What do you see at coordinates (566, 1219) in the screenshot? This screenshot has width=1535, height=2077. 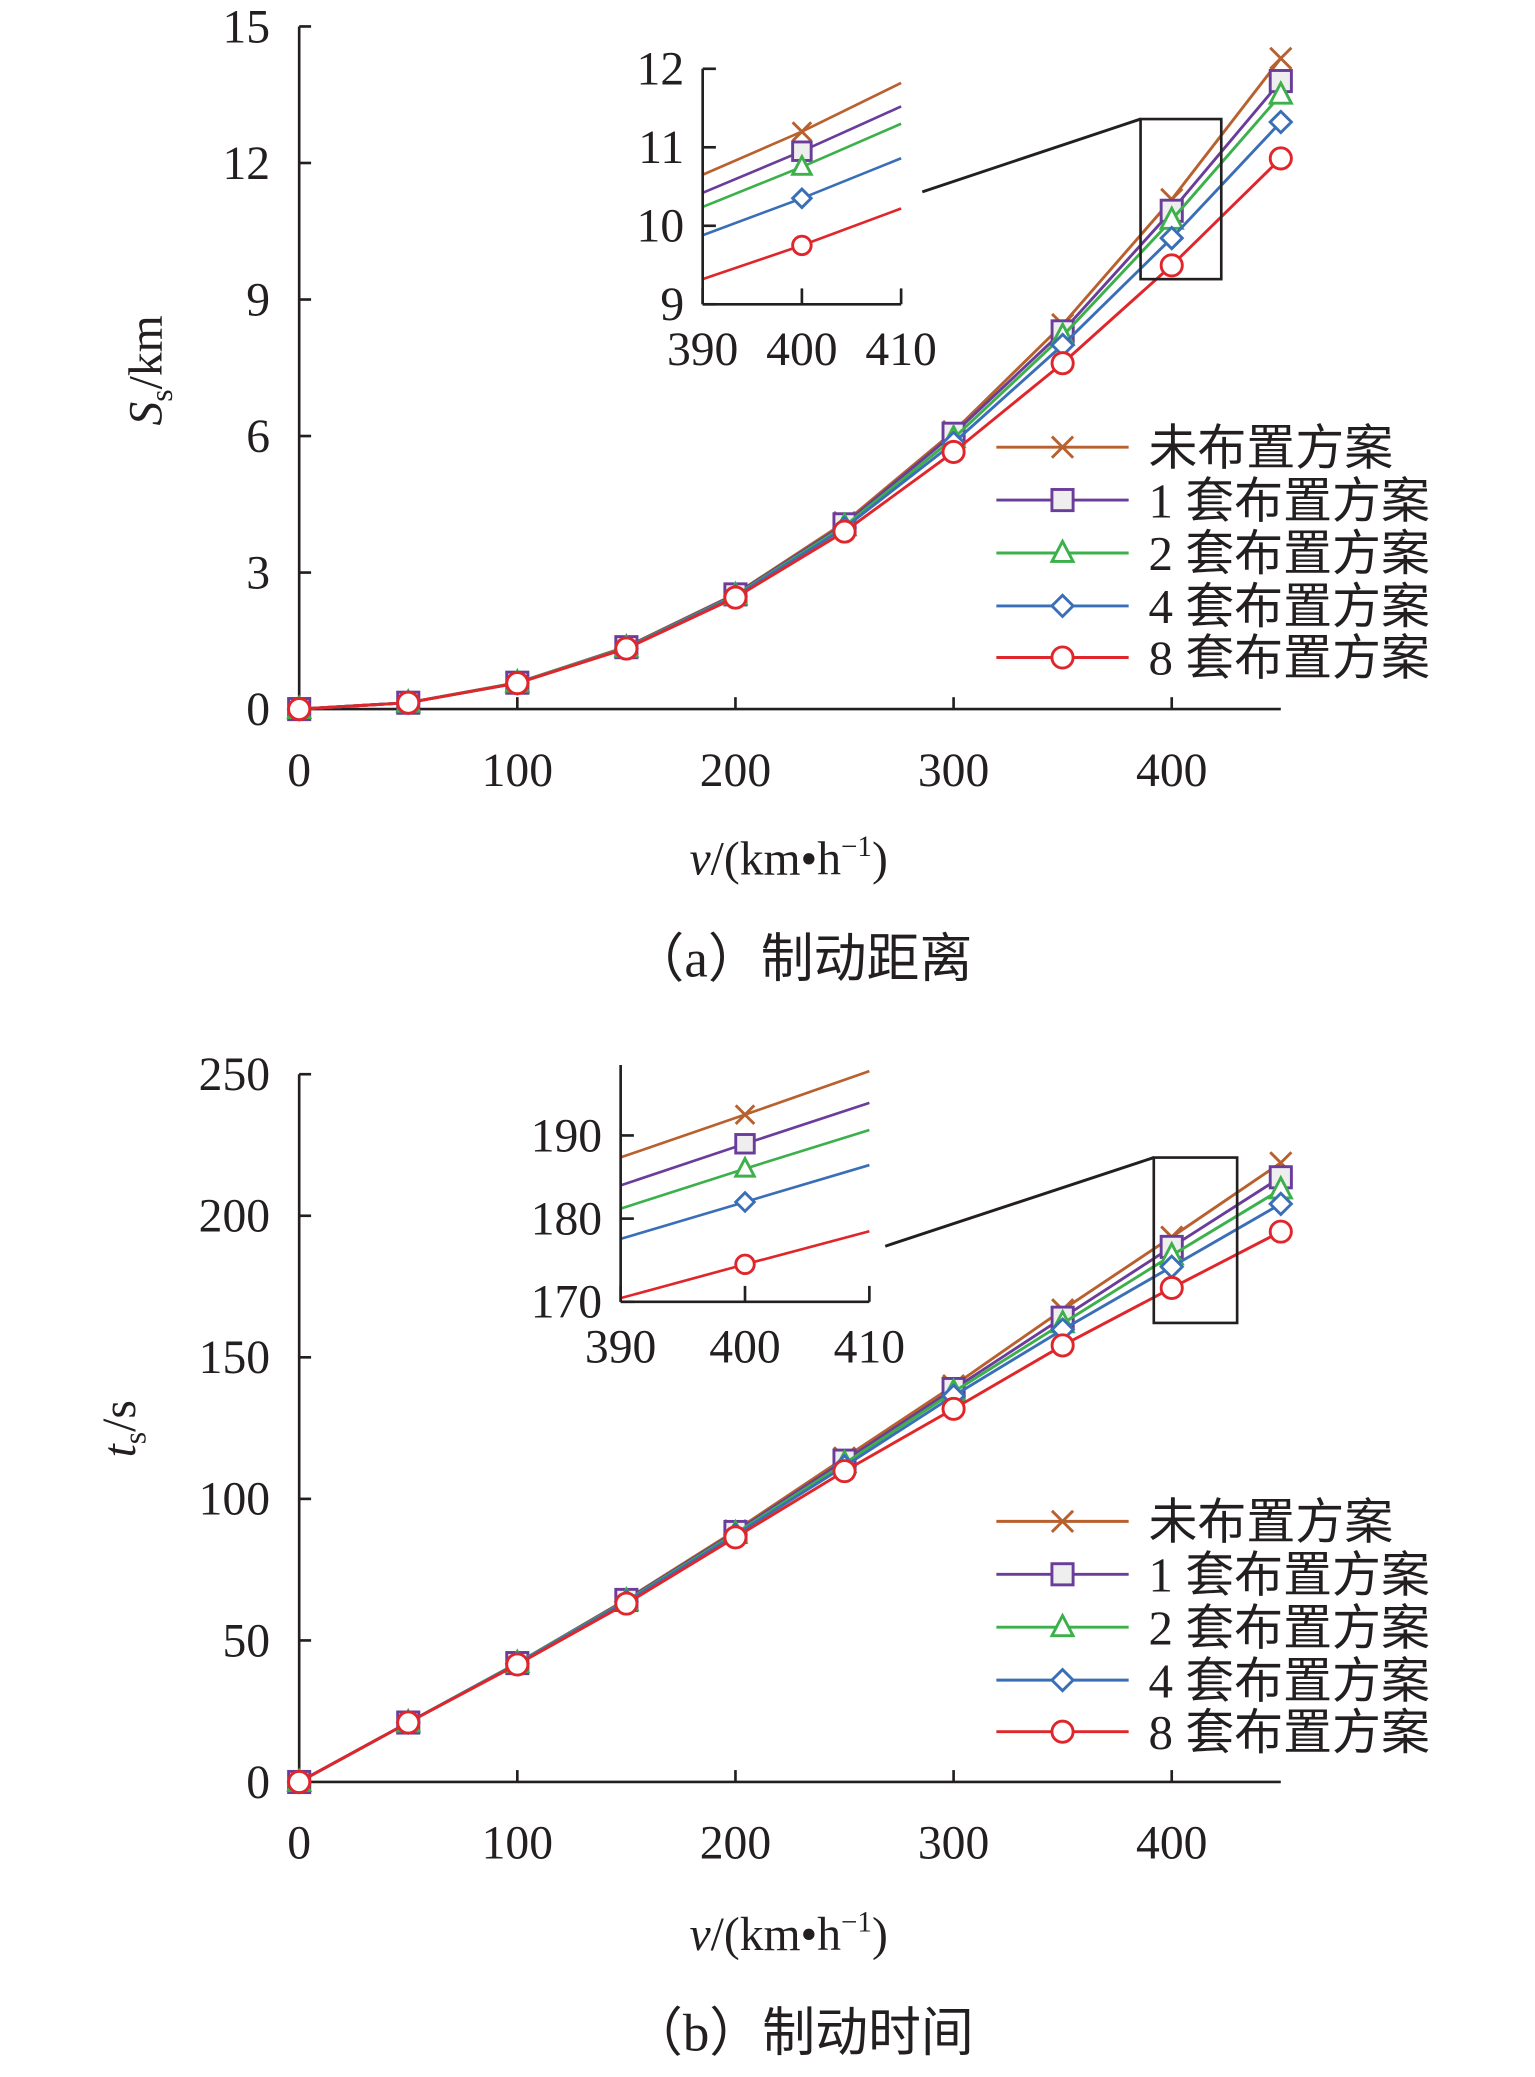 I see `inset-y-tick-label: 180` at bounding box center [566, 1219].